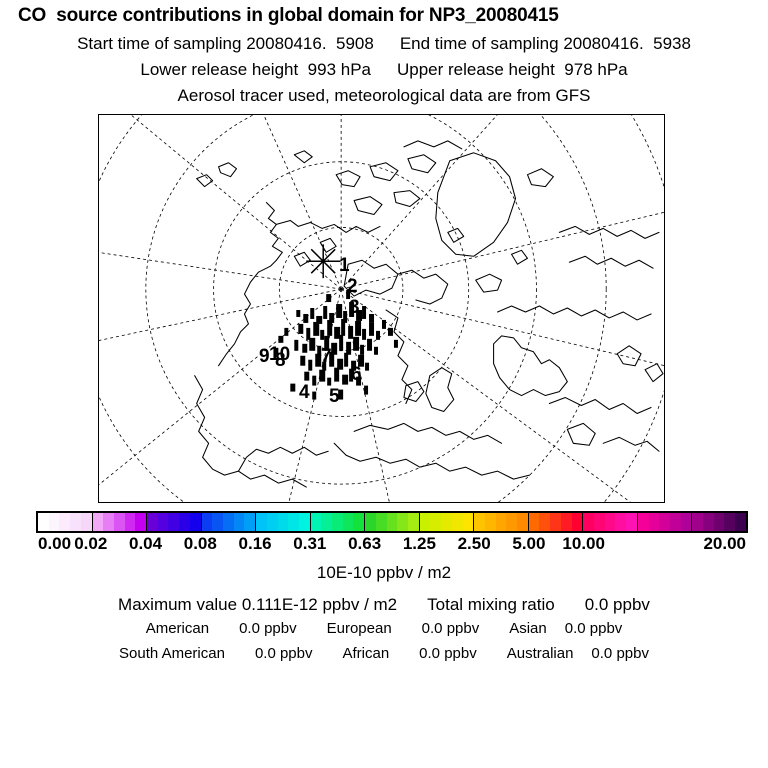  Describe the element at coordinates (177, 628) in the screenshot. I see `region-label-american: American` at that location.